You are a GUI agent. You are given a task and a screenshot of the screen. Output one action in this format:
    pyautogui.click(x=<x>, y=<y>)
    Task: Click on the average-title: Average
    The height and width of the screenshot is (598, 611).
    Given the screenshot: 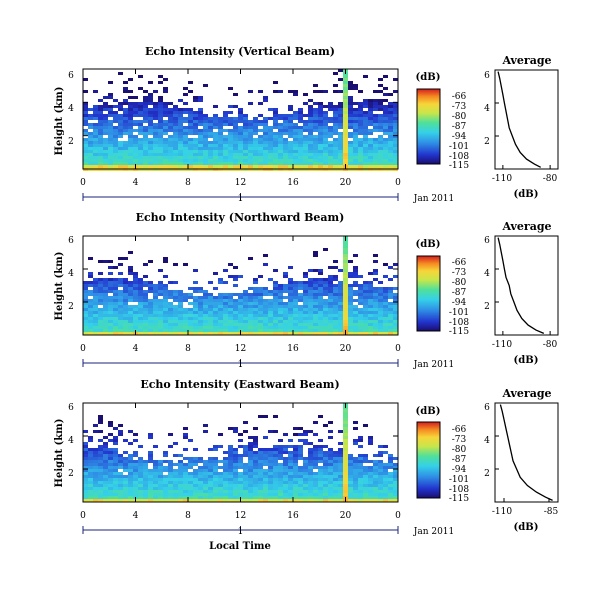 What is the action you would take?
    pyautogui.click(x=526, y=393)
    